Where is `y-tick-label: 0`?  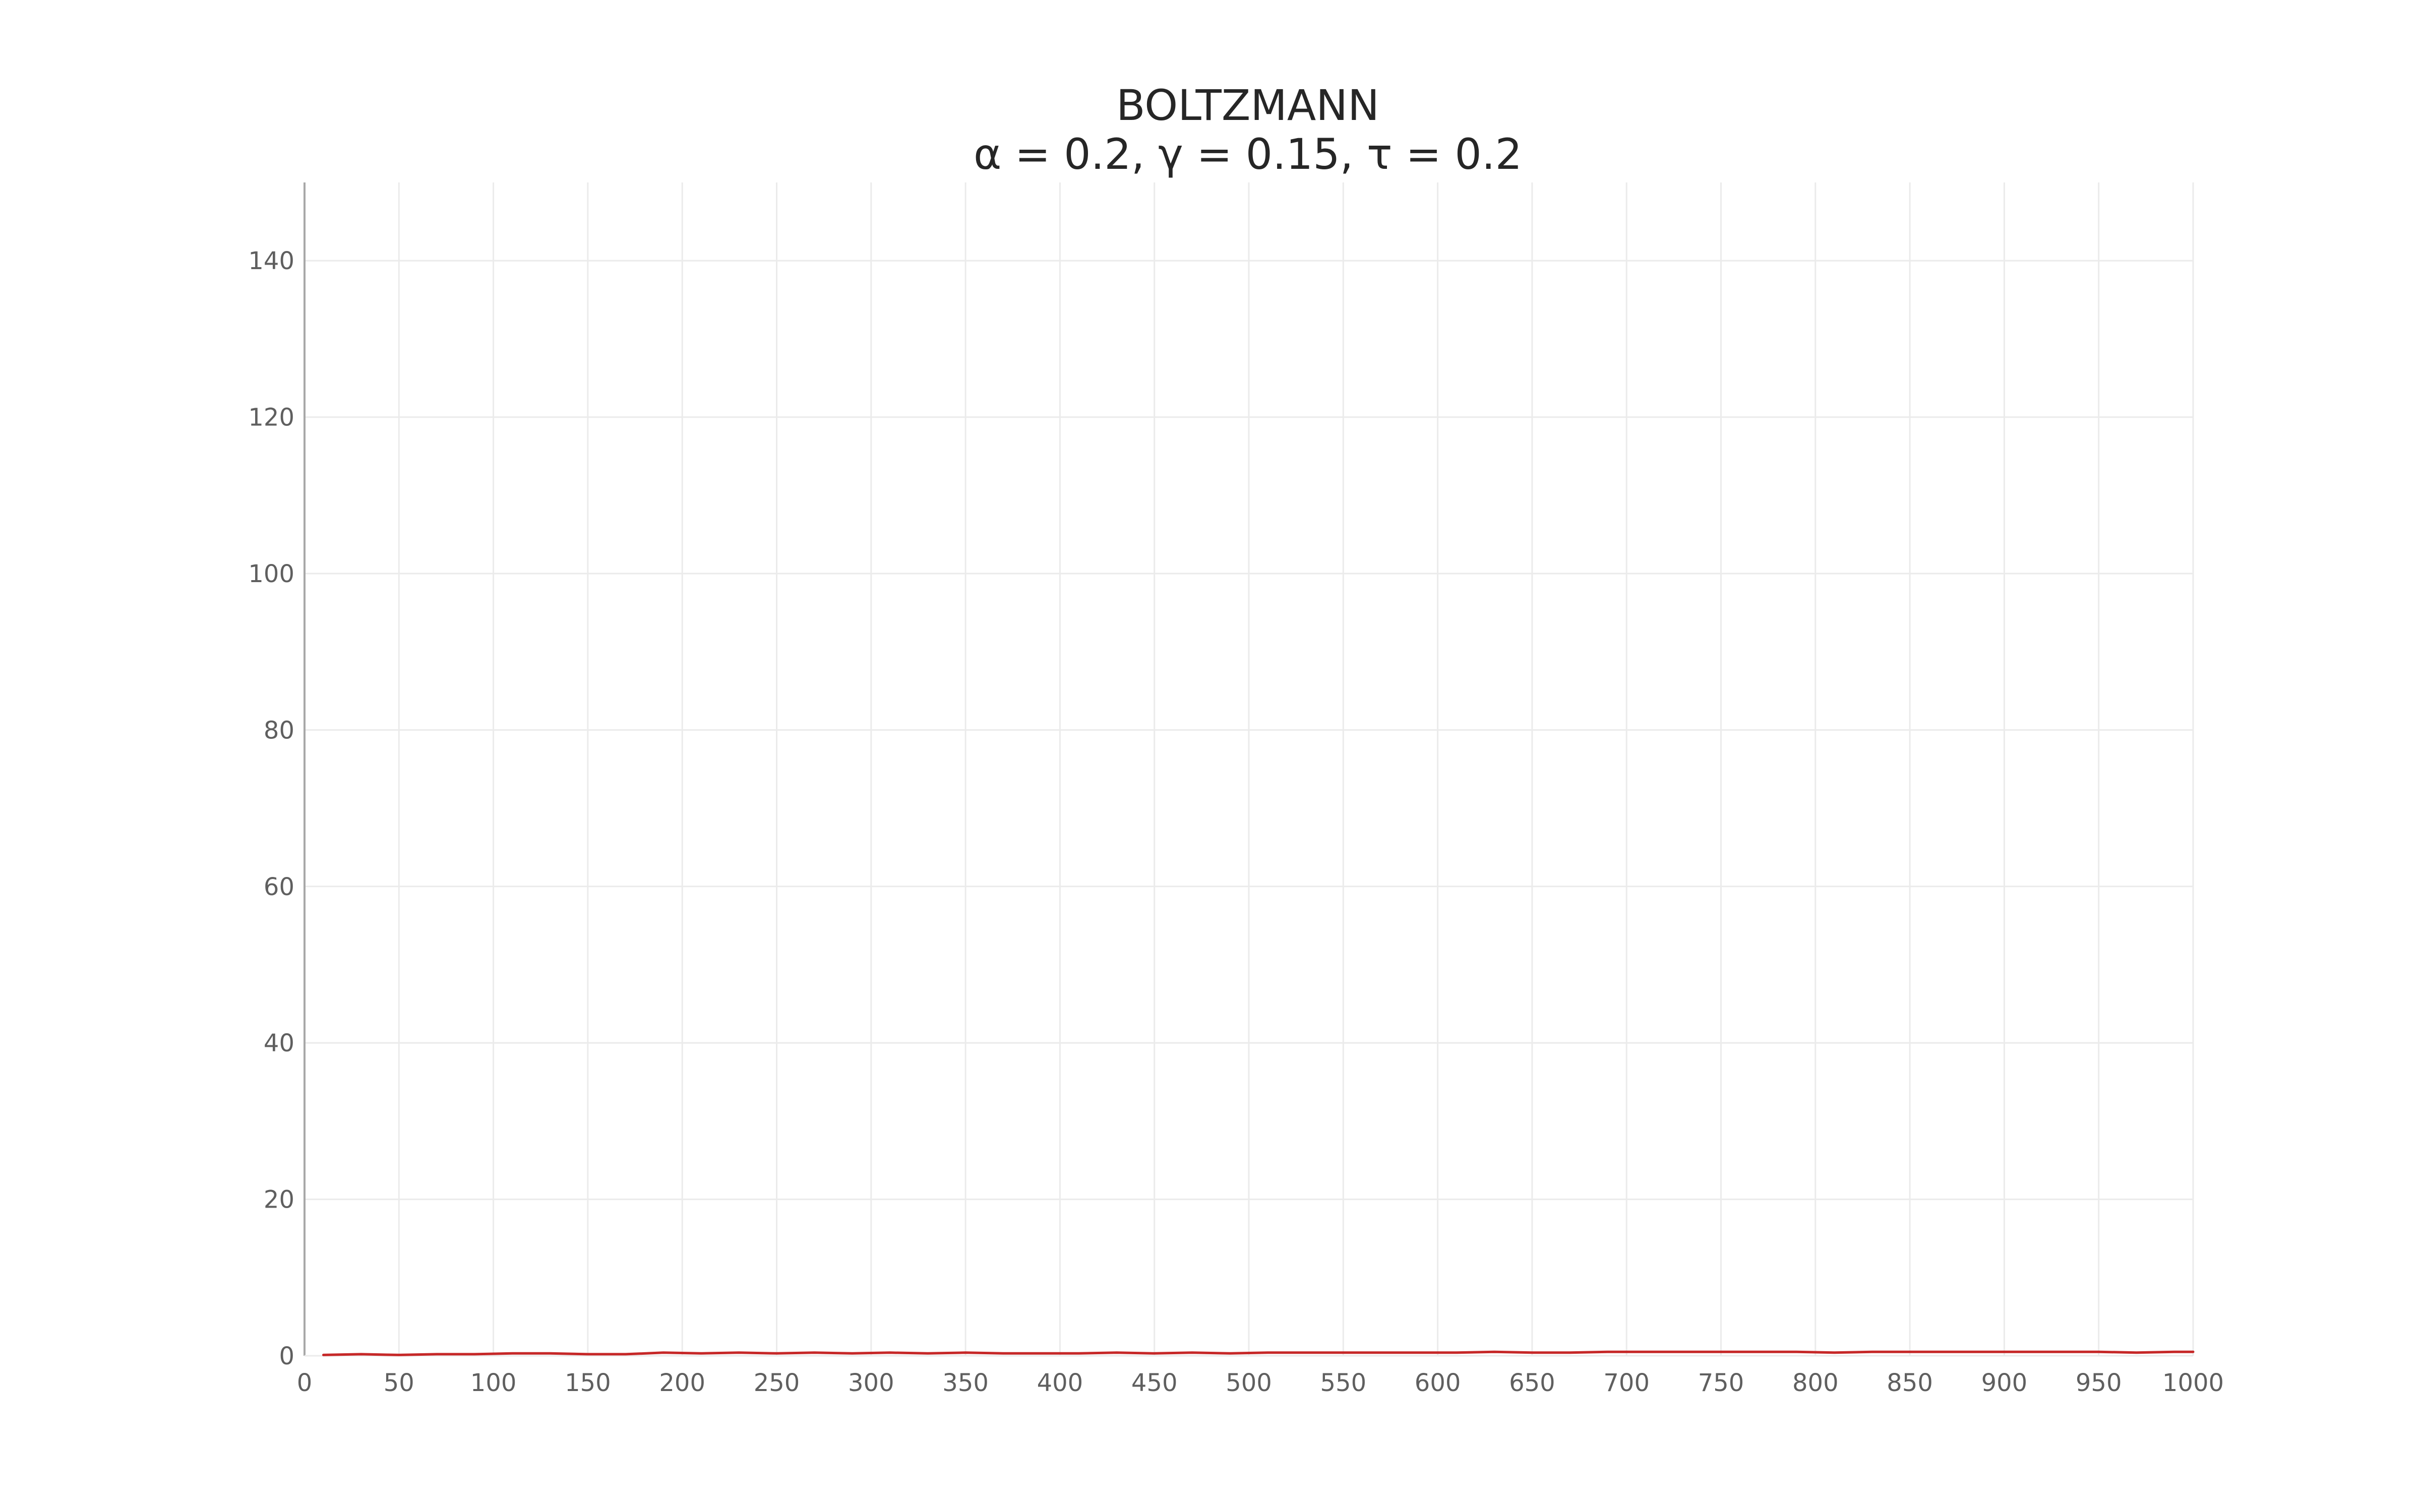
y-tick-label: 0 is located at coordinates (286, 1356).